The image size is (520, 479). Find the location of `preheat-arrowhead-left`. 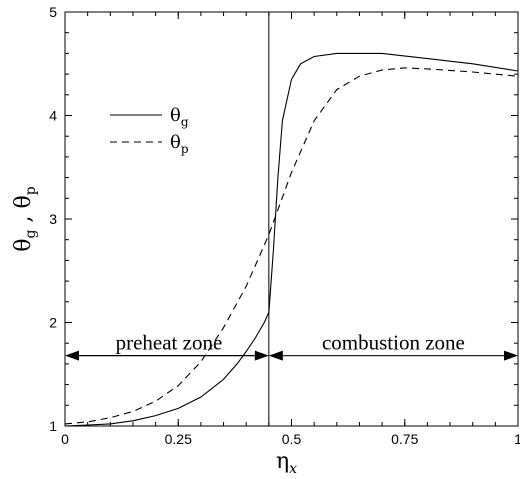

preheat-arrowhead-left is located at coordinates (72, 355).